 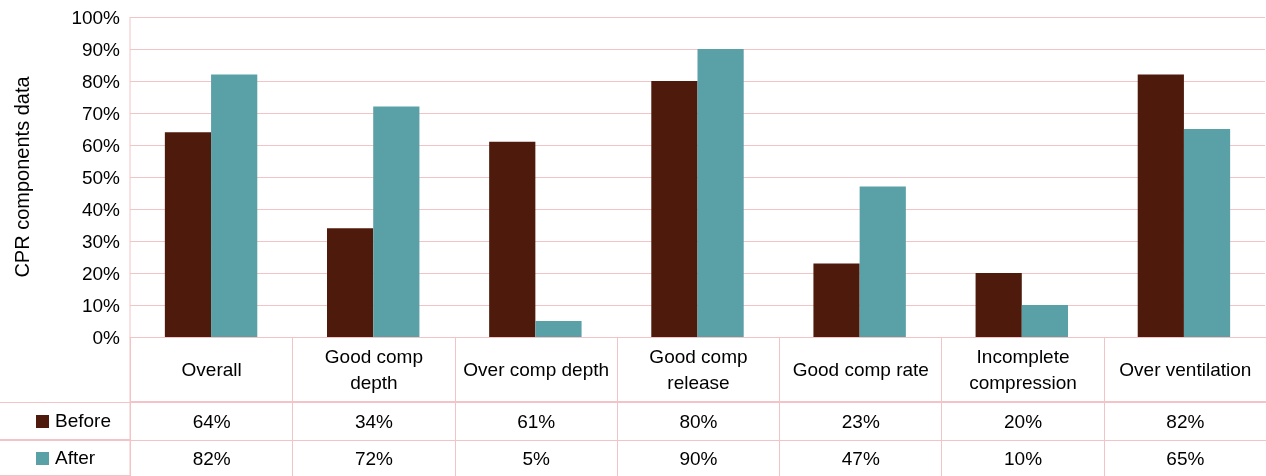 I want to click on x-tick-label: Good comp release, so click(x=698, y=369).